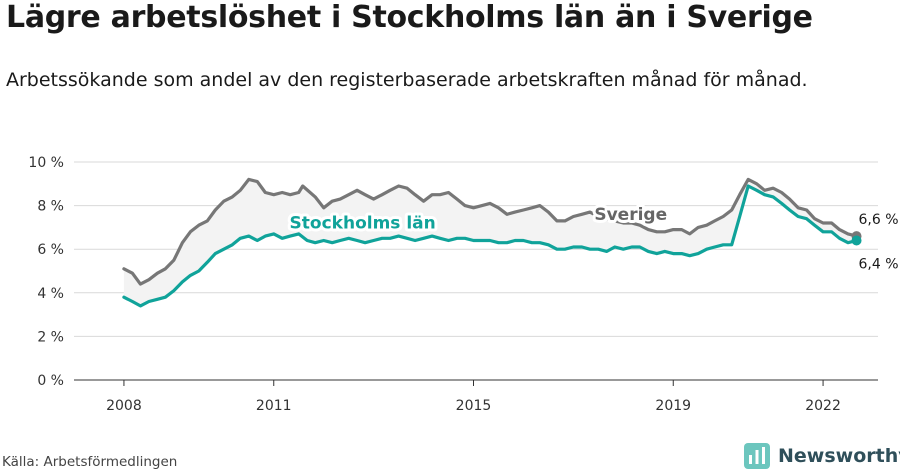 This screenshot has width=900, height=474. What do you see at coordinates (823, 406) in the screenshot?
I see `x-tick-label: 2022` at bounding box center [823, 406].